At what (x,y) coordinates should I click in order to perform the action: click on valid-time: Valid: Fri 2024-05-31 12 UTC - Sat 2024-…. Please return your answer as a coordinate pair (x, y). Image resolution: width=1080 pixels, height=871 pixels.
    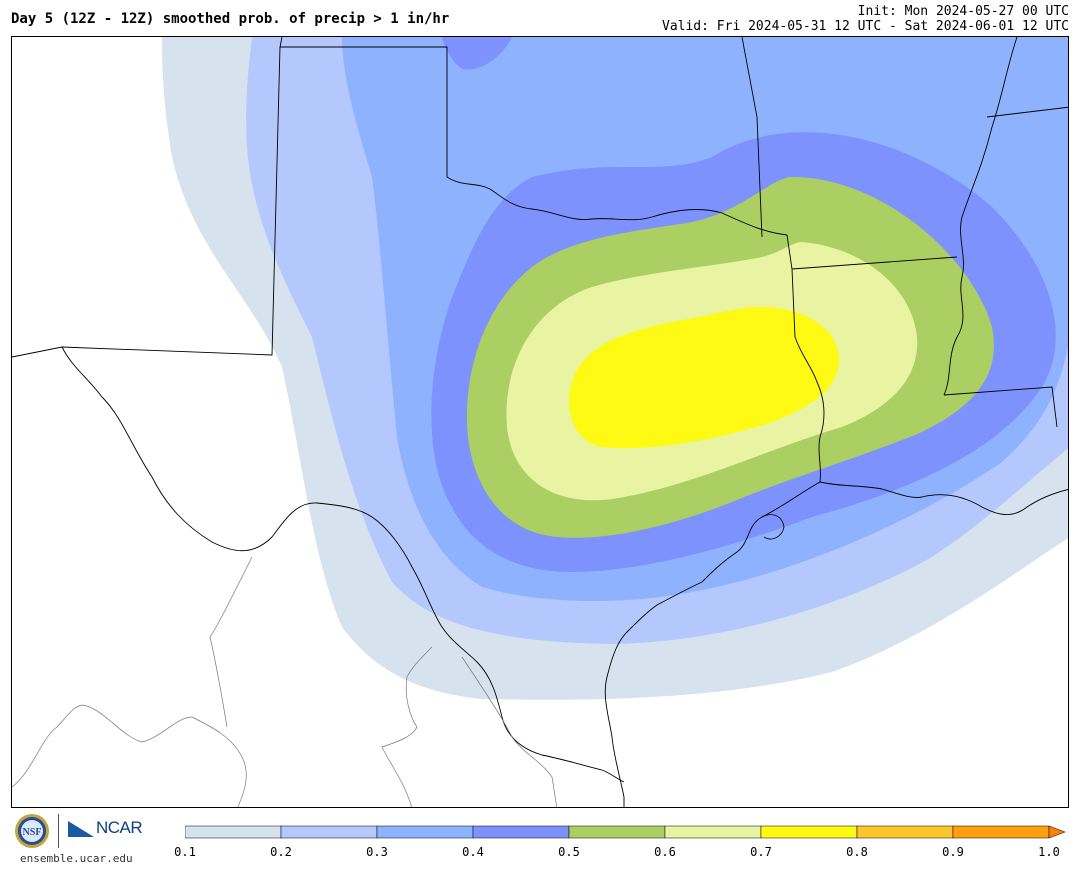
    Looking at the image, I should click on (865, 26).